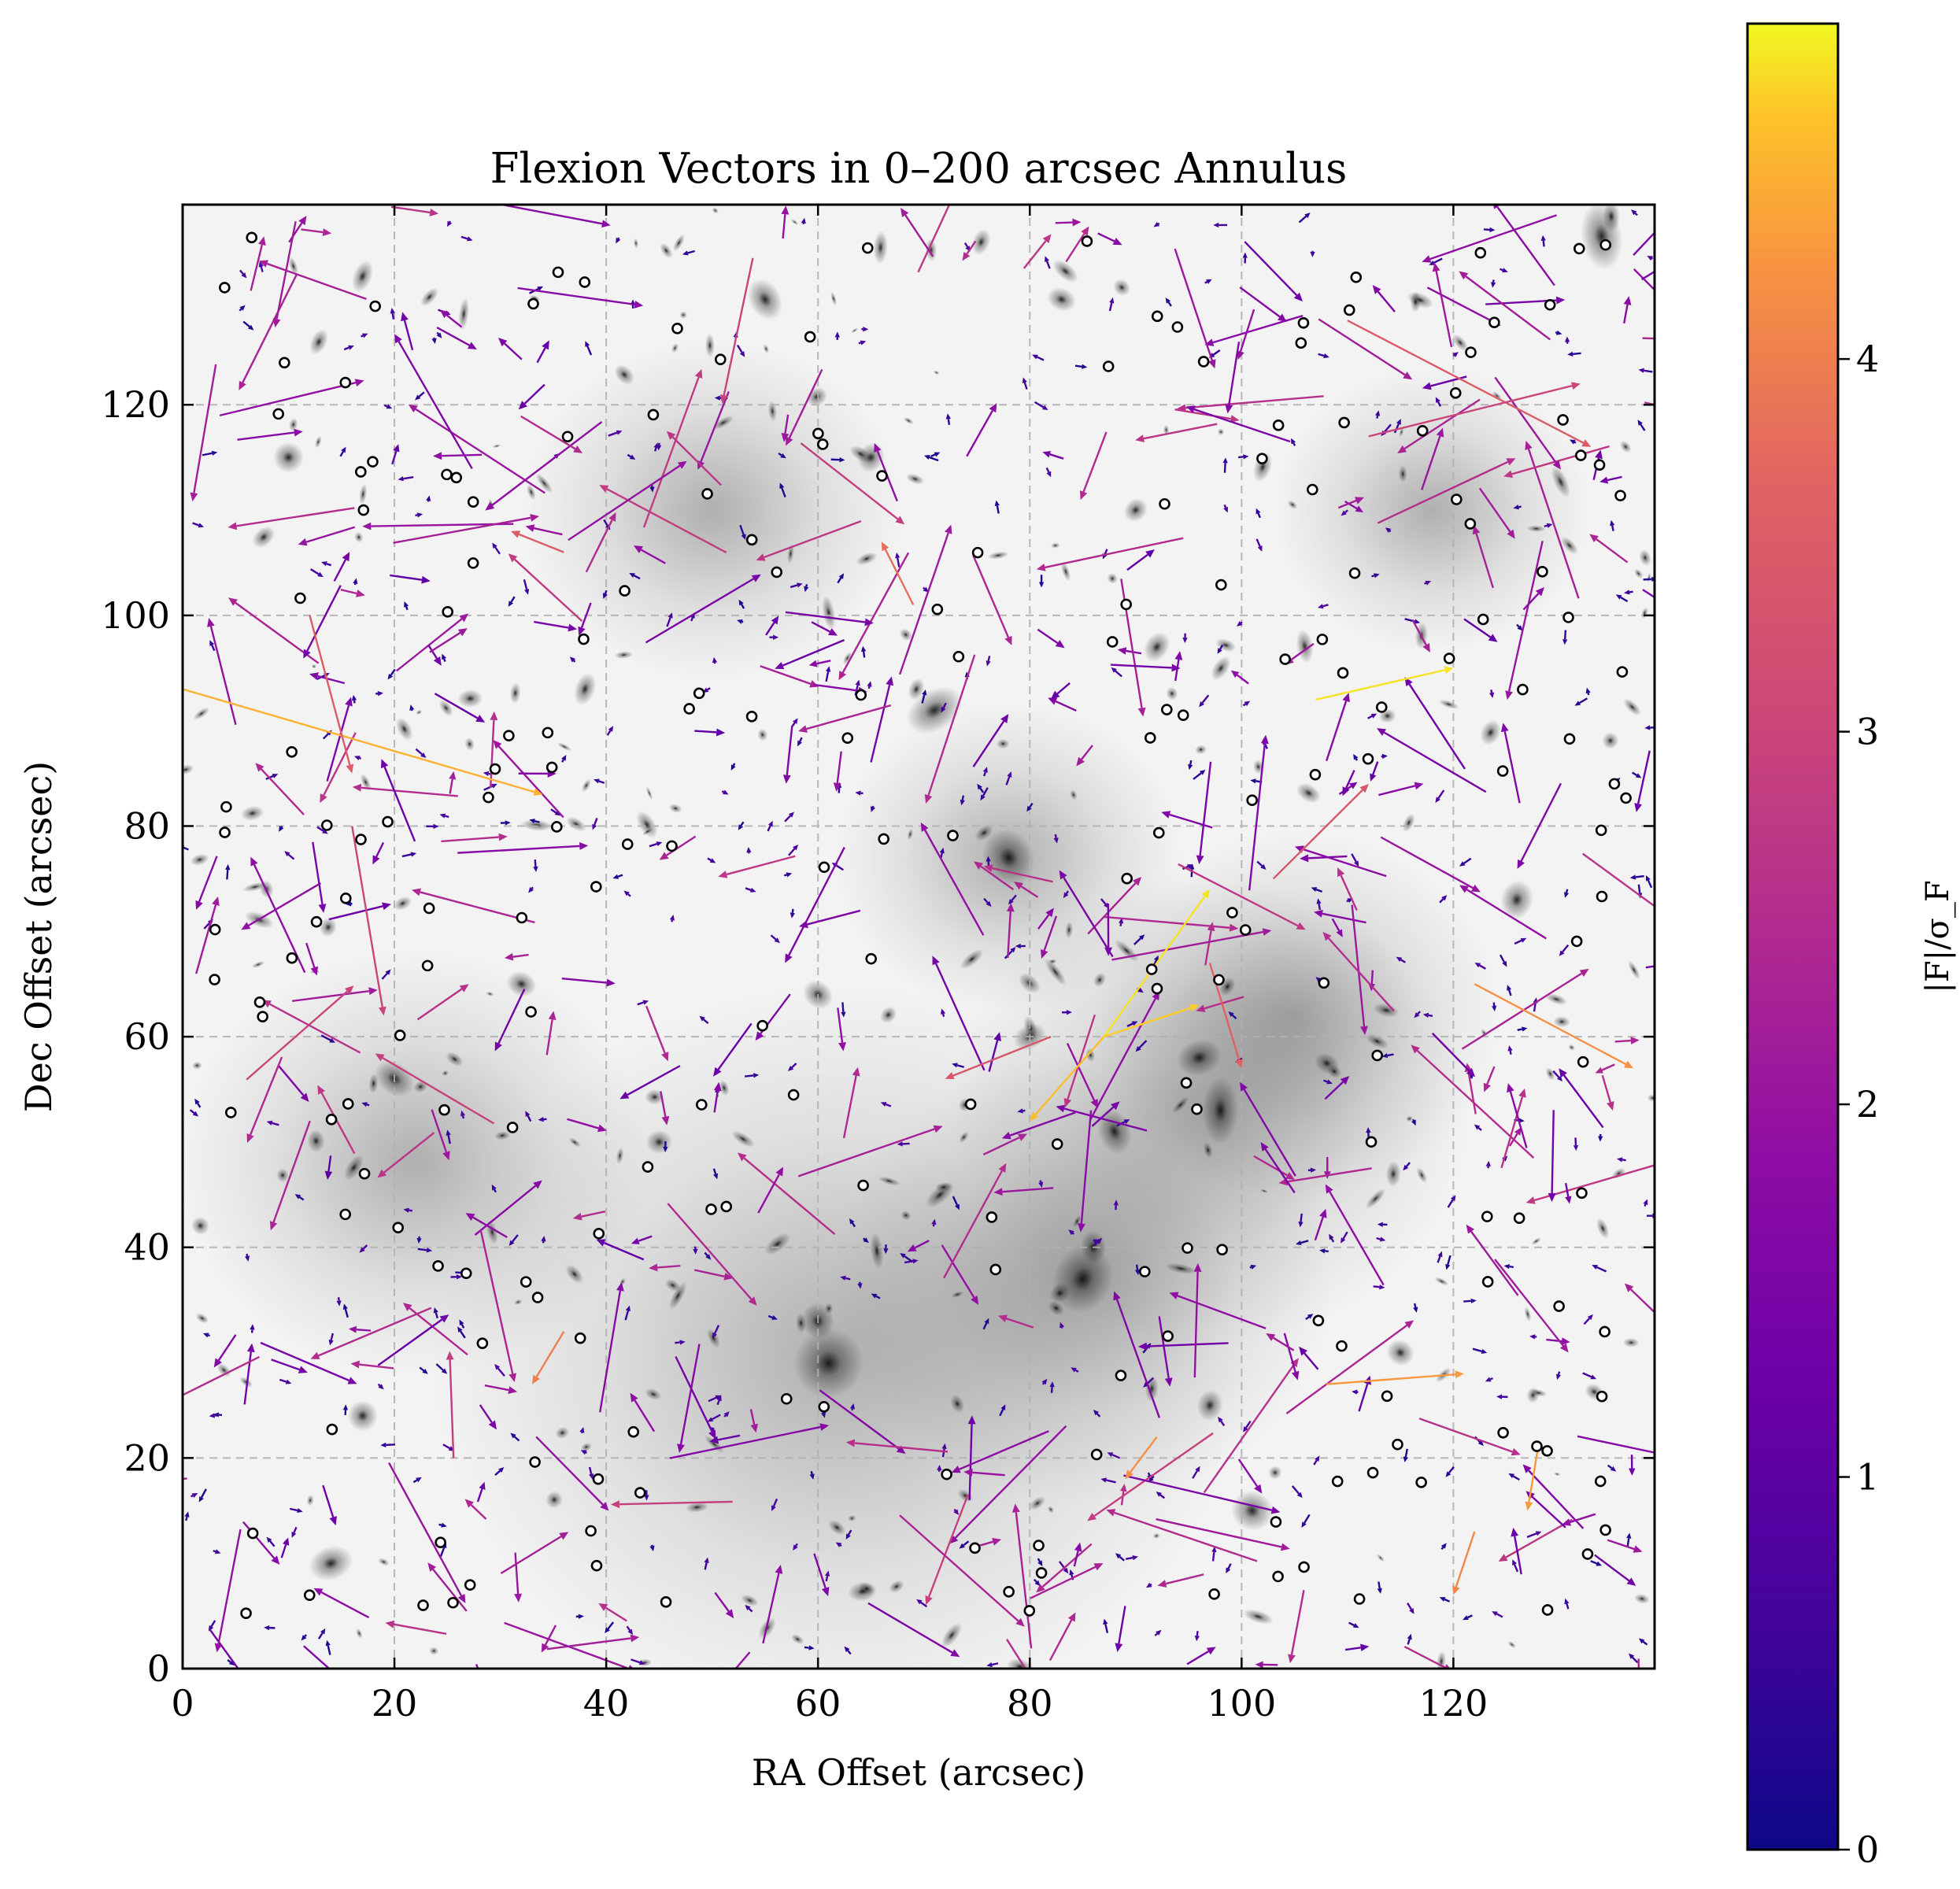  Describe the element at coordinates (919, 169) in the screenshot. I see `chart-title: Flexion Vectors in 0–200 arcsec Annulus` at that location.